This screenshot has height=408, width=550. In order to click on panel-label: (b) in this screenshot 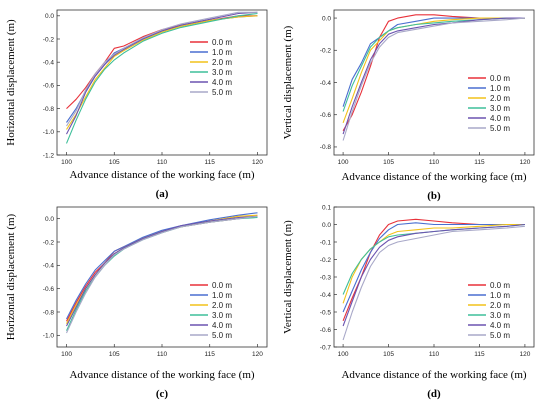, I will do `click(434, 196)`.